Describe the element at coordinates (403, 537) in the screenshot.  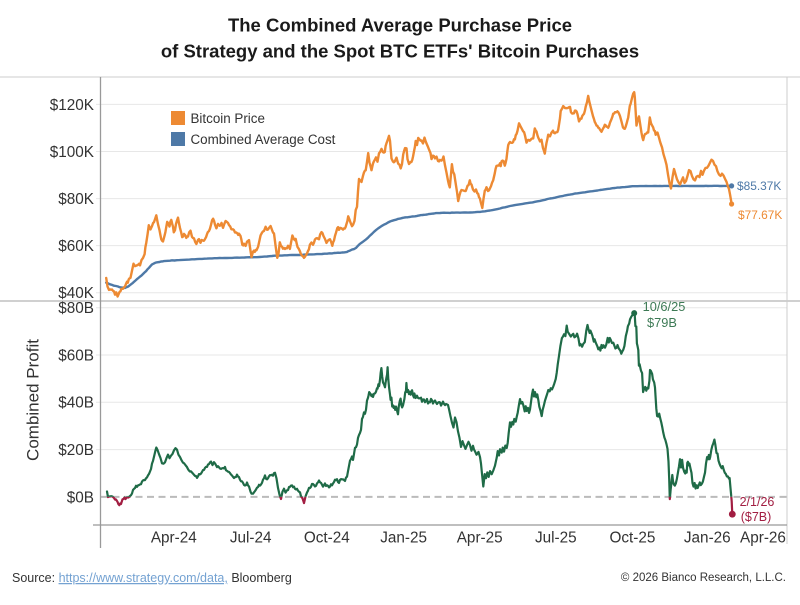
I see `svg-text: Jan-25` at that location.